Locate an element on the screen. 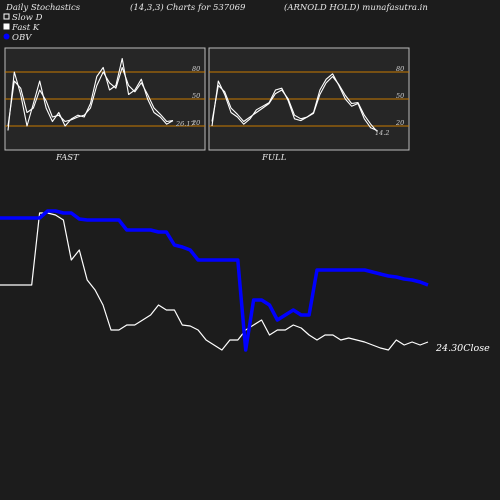  full-stochastic-panel: 20 50 80 14.2 FULL is located at coordinates (309, 105).